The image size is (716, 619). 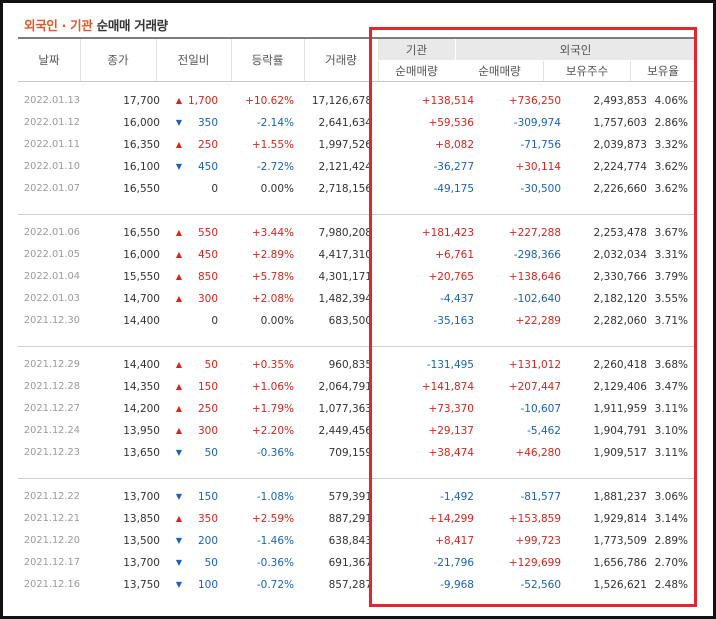 What do you see at coordinates (671, 387) in the screenshot?
I see `foreign-ratio-cell: 3.47%` at bounding box center [671, 387].